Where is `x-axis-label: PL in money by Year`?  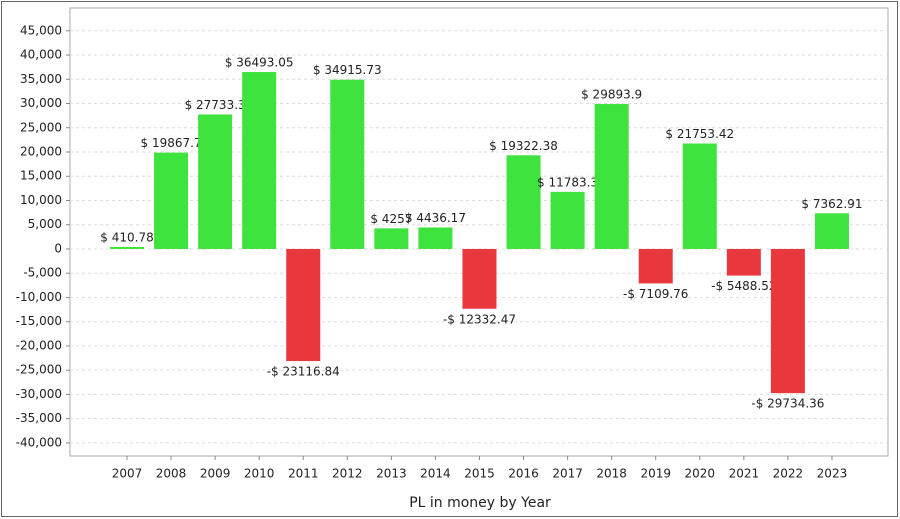 x-axis-label: PL in money by Year is located at coordinates (480, 503).